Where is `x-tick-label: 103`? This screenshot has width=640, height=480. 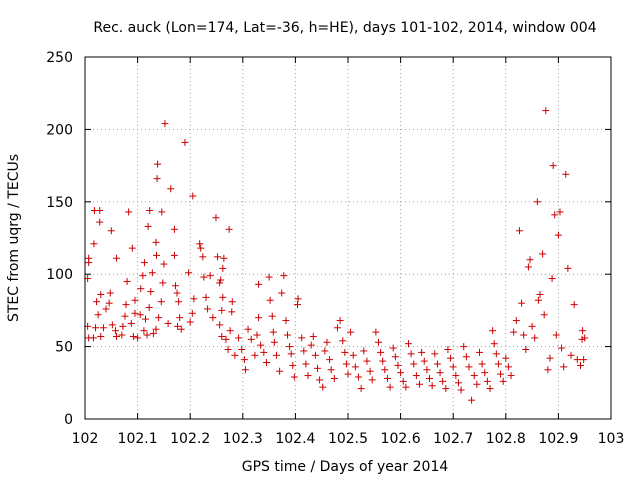 x-tick-label: 103 is located at coordinates (611, 439).